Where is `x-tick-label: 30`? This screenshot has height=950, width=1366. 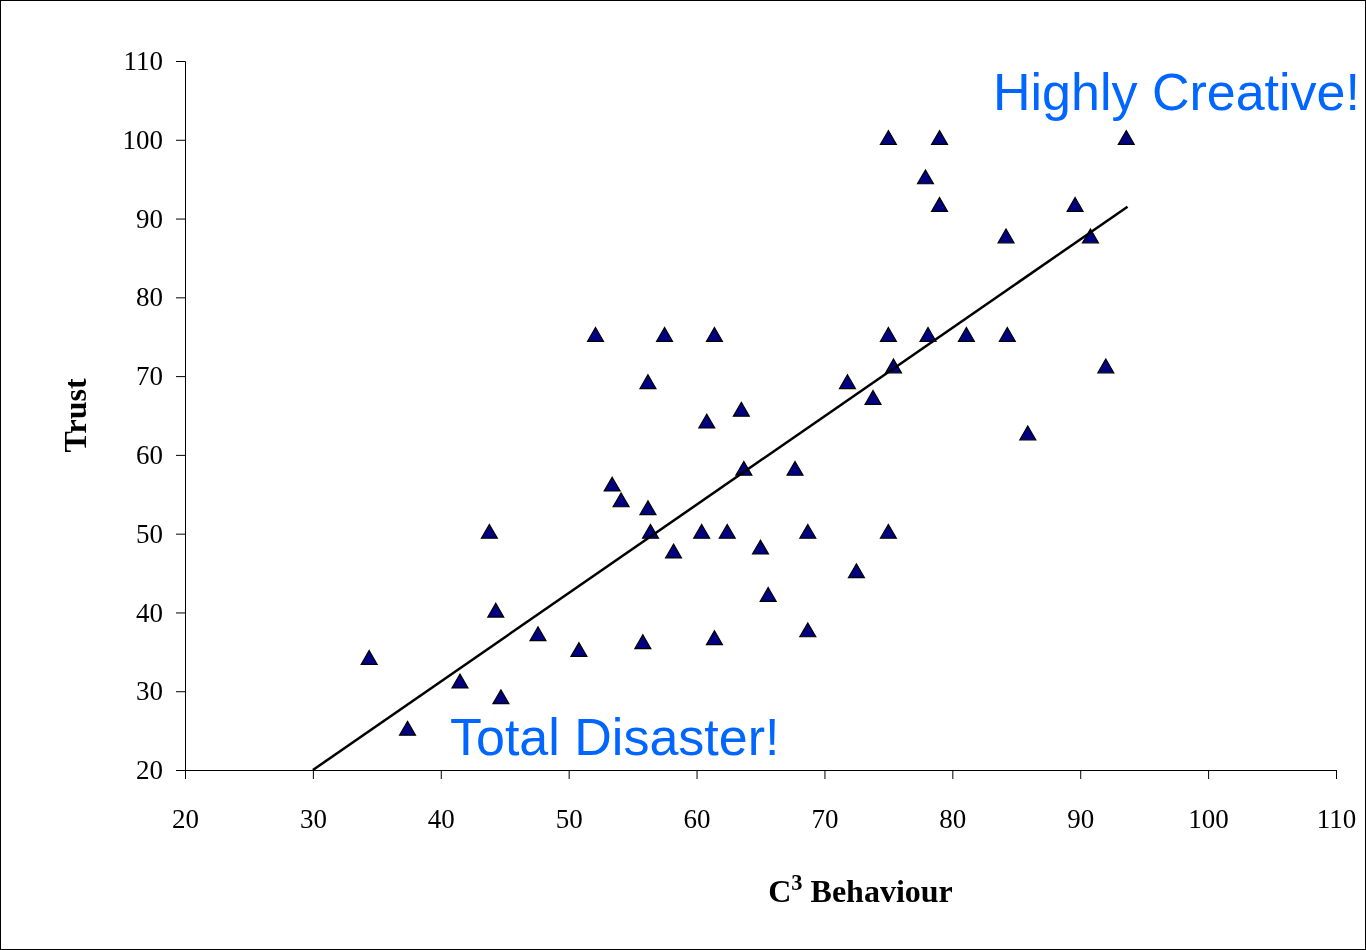 x-tick-label: 30 is located at coordinates (313, 819).